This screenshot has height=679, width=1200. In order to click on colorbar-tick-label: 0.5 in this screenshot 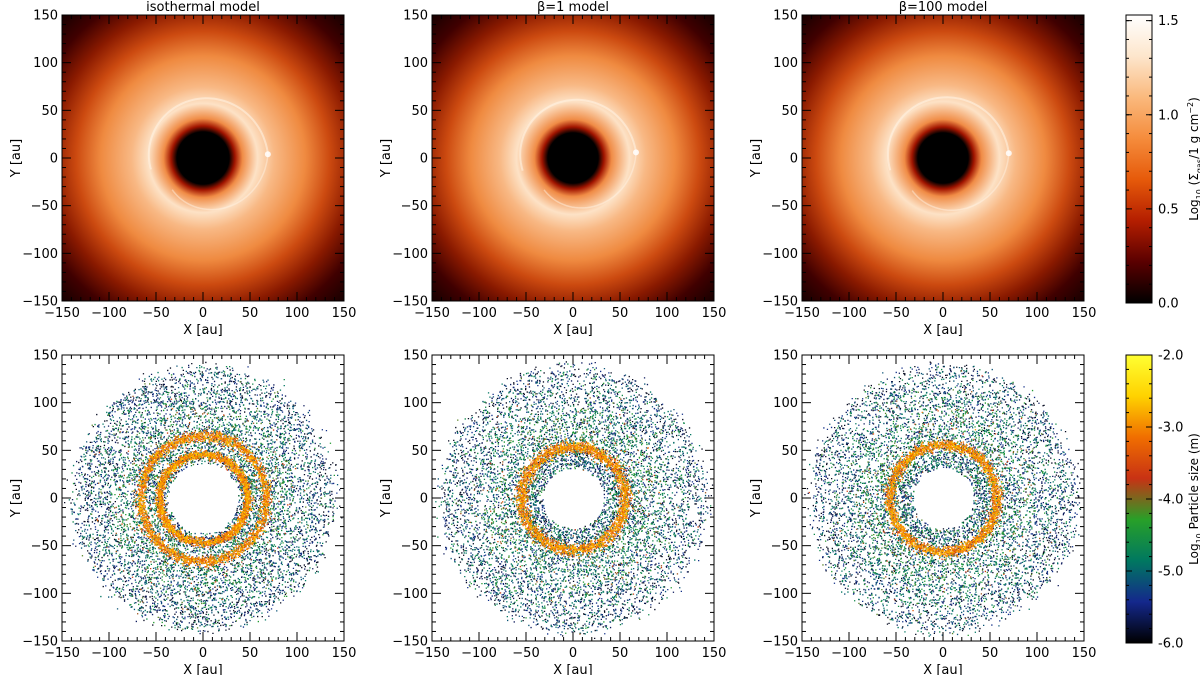, I will do `click(1168, 209)`.